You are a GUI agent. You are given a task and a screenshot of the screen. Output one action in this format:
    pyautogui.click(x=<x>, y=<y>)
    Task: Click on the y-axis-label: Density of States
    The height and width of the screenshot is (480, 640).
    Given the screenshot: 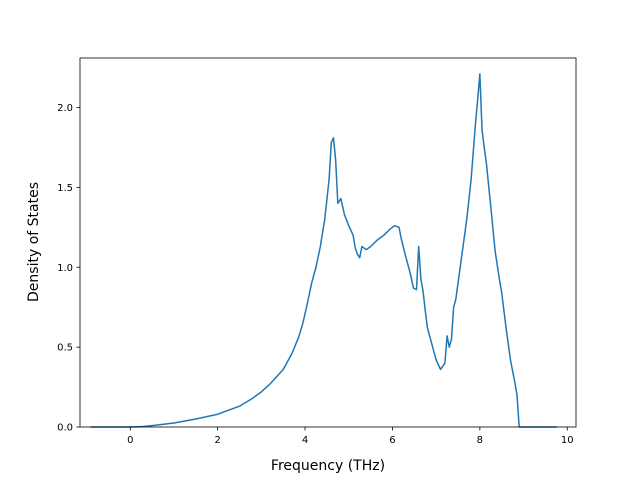 What is the action you would take?
    pyautogui.click(x=34, y=242)
    